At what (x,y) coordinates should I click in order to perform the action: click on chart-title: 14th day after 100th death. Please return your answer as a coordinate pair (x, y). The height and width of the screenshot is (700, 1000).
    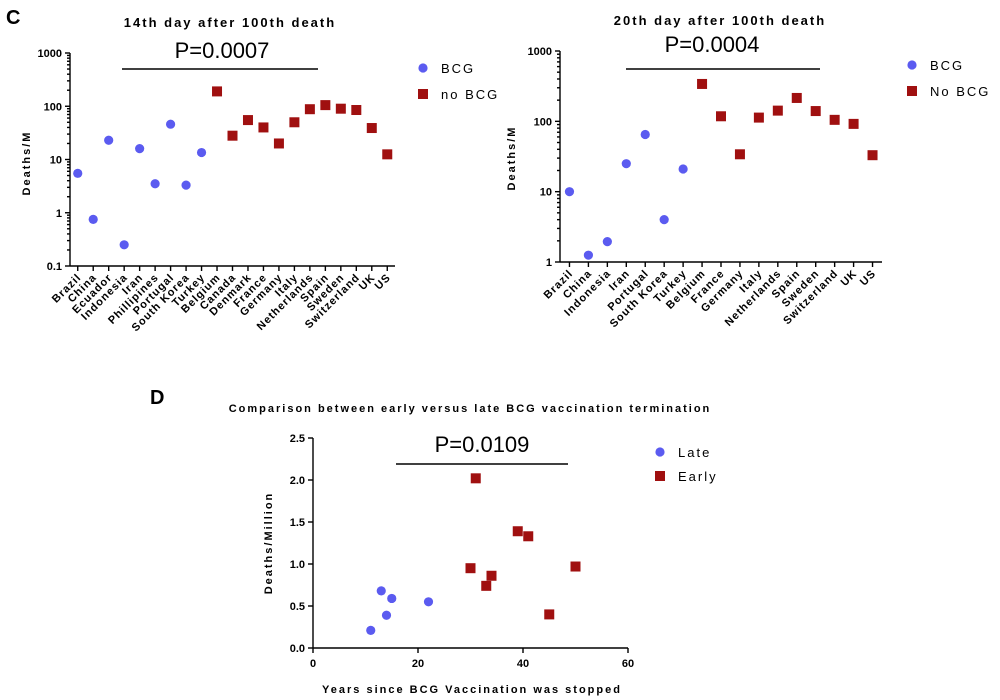
    Looking at the image, I should click on (230, 22).